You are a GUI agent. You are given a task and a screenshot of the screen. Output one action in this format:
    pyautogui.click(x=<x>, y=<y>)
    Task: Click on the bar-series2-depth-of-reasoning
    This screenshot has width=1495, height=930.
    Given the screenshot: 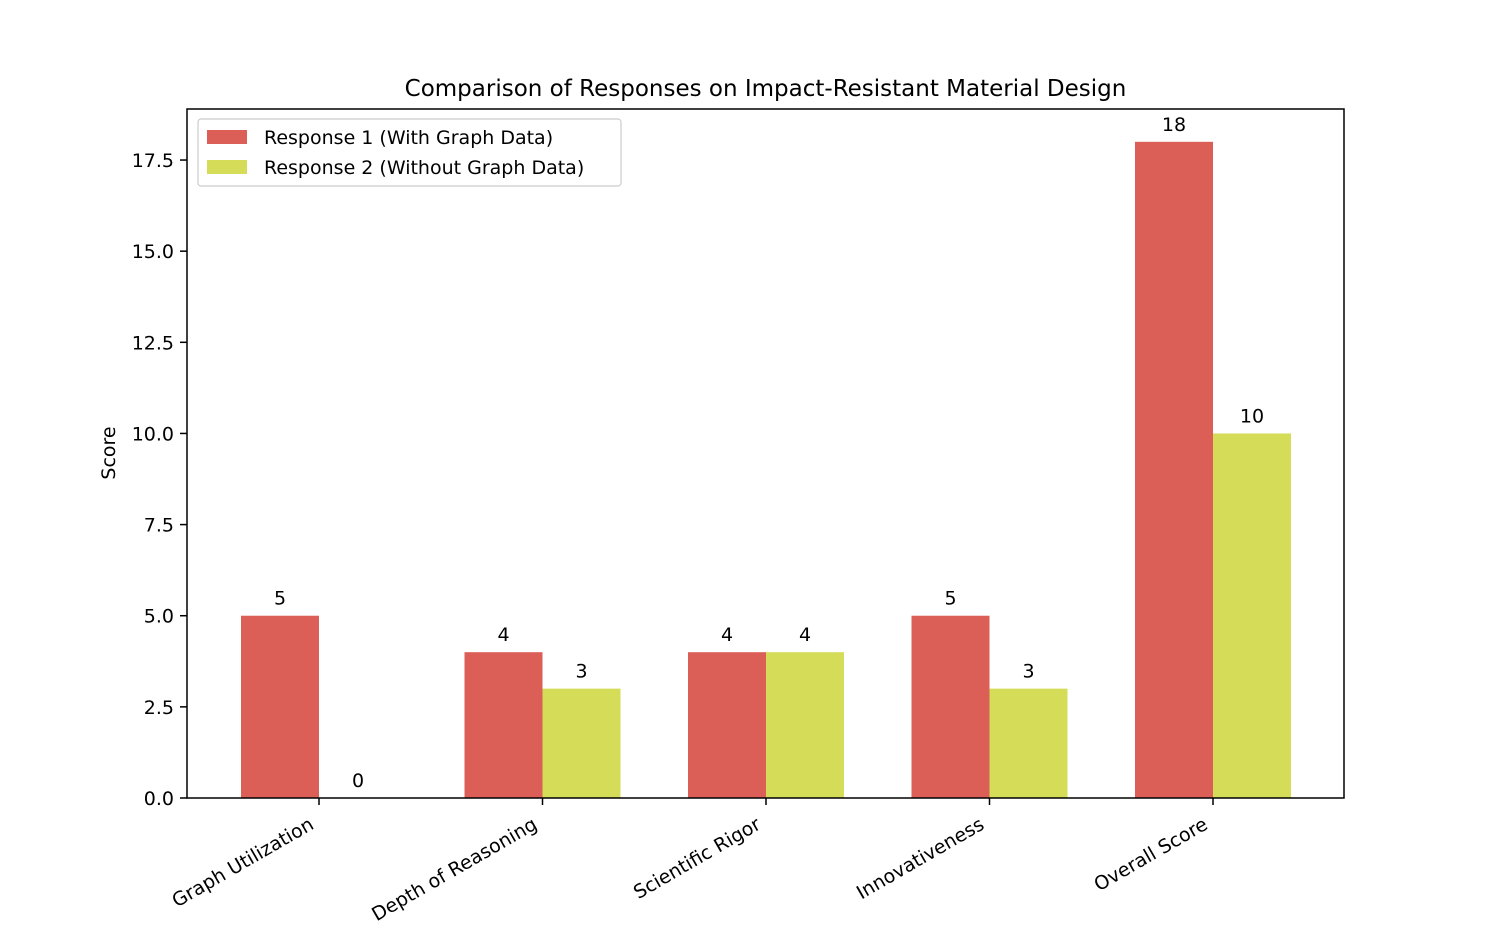 What is the action you would take?
    pyautogui.click(x=581, y=743)
    